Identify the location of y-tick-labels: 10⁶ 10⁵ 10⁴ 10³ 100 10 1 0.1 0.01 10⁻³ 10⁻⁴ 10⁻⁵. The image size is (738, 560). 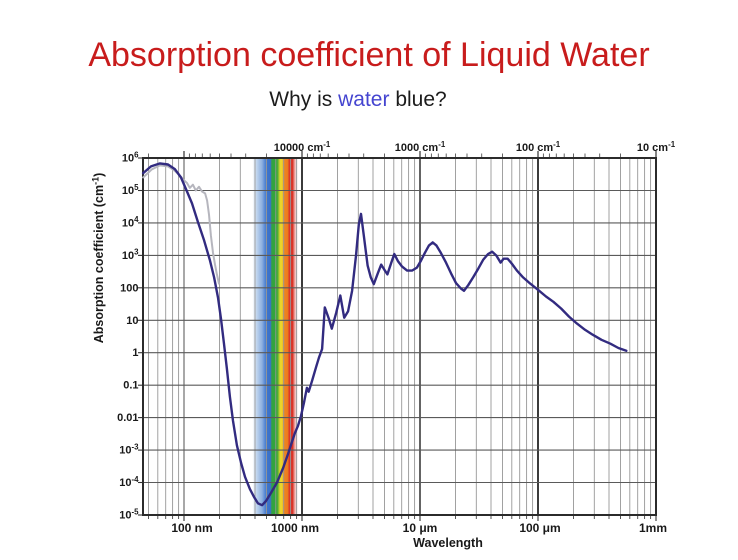
(128, 335).